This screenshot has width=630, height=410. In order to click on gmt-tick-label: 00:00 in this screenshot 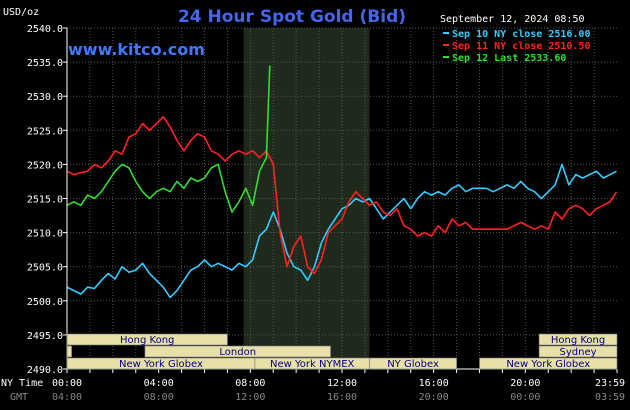, I will do `click(525, 397)`.